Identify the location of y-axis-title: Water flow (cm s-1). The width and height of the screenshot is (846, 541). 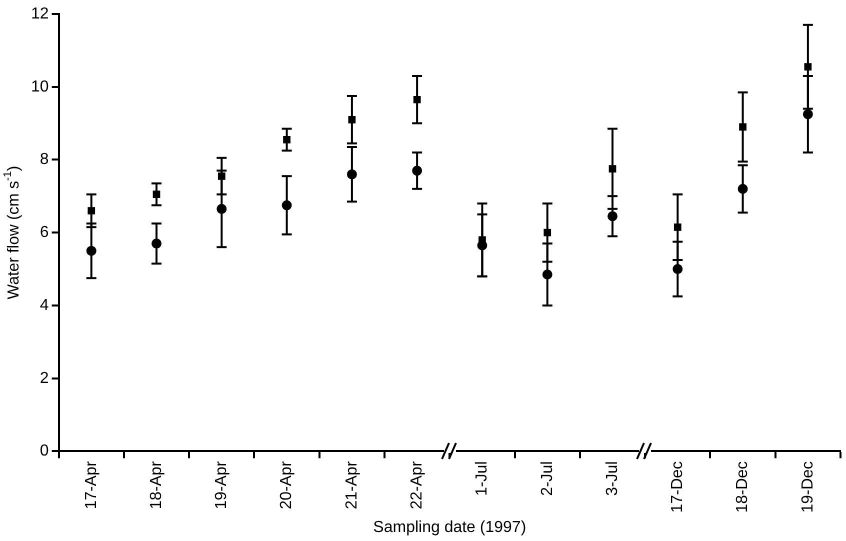
(12, 233).